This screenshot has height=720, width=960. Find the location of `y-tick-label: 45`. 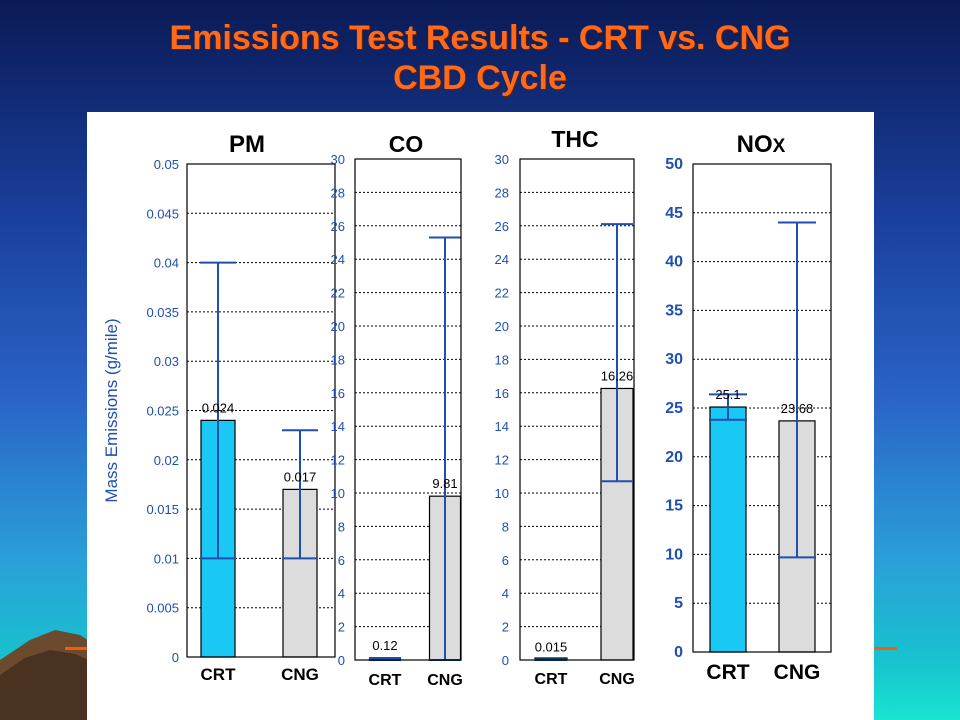

y-tick-label: 45 is located at coordinates (674, 213).